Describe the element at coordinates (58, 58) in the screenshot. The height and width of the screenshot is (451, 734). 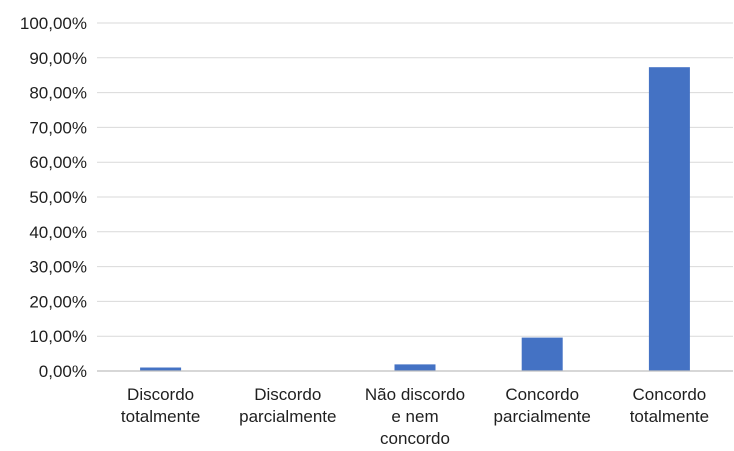
I see `y-tick-label: 90,00%` at that location.